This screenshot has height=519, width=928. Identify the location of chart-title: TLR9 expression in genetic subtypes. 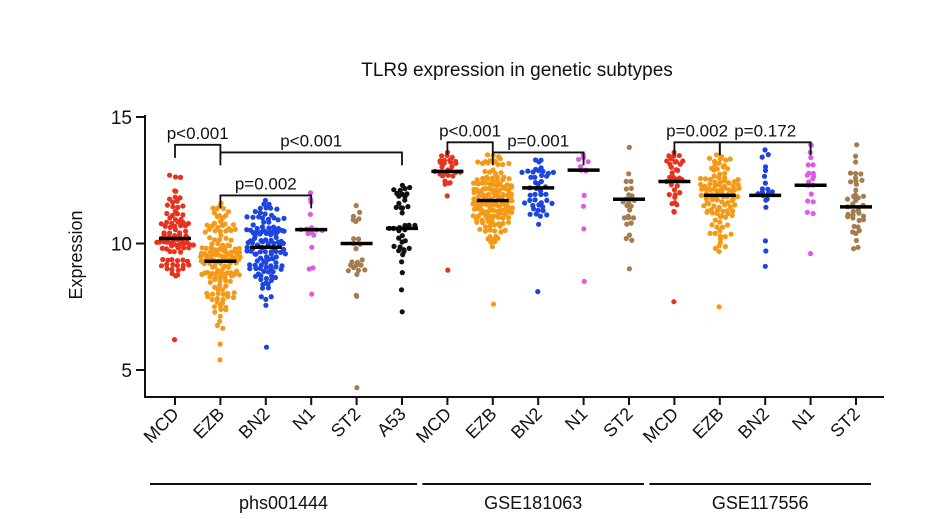
(517, 70).